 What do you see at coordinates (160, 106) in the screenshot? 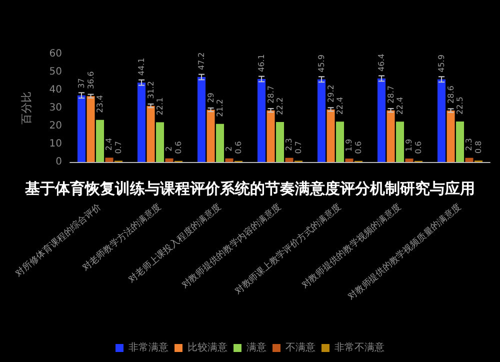
I see `data-label: 22.1` at bounding box center [160, 106].